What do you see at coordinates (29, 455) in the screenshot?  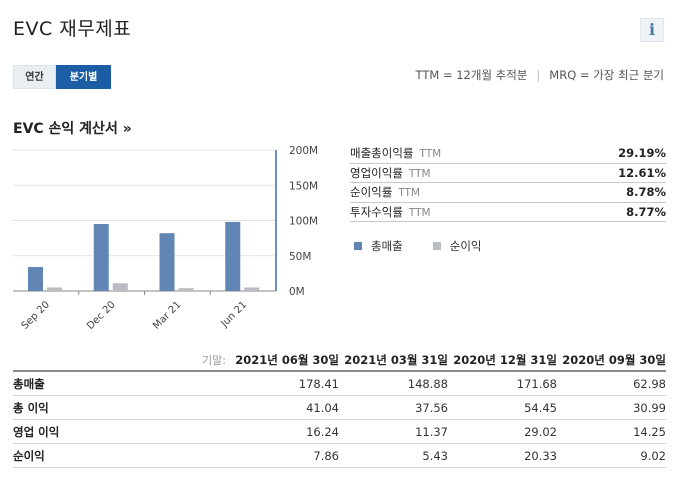 I see `row-label: 순이익` at bounding box center [29, 455].